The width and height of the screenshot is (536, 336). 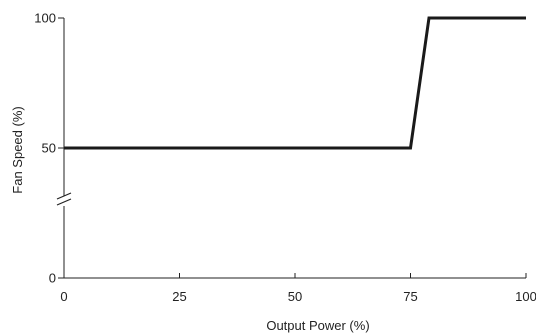 What do you see at coordinates (17, 149) in the screenshot?
I see `y-axis-title: Fan Speed (%)` at bounding box center [17, 149].